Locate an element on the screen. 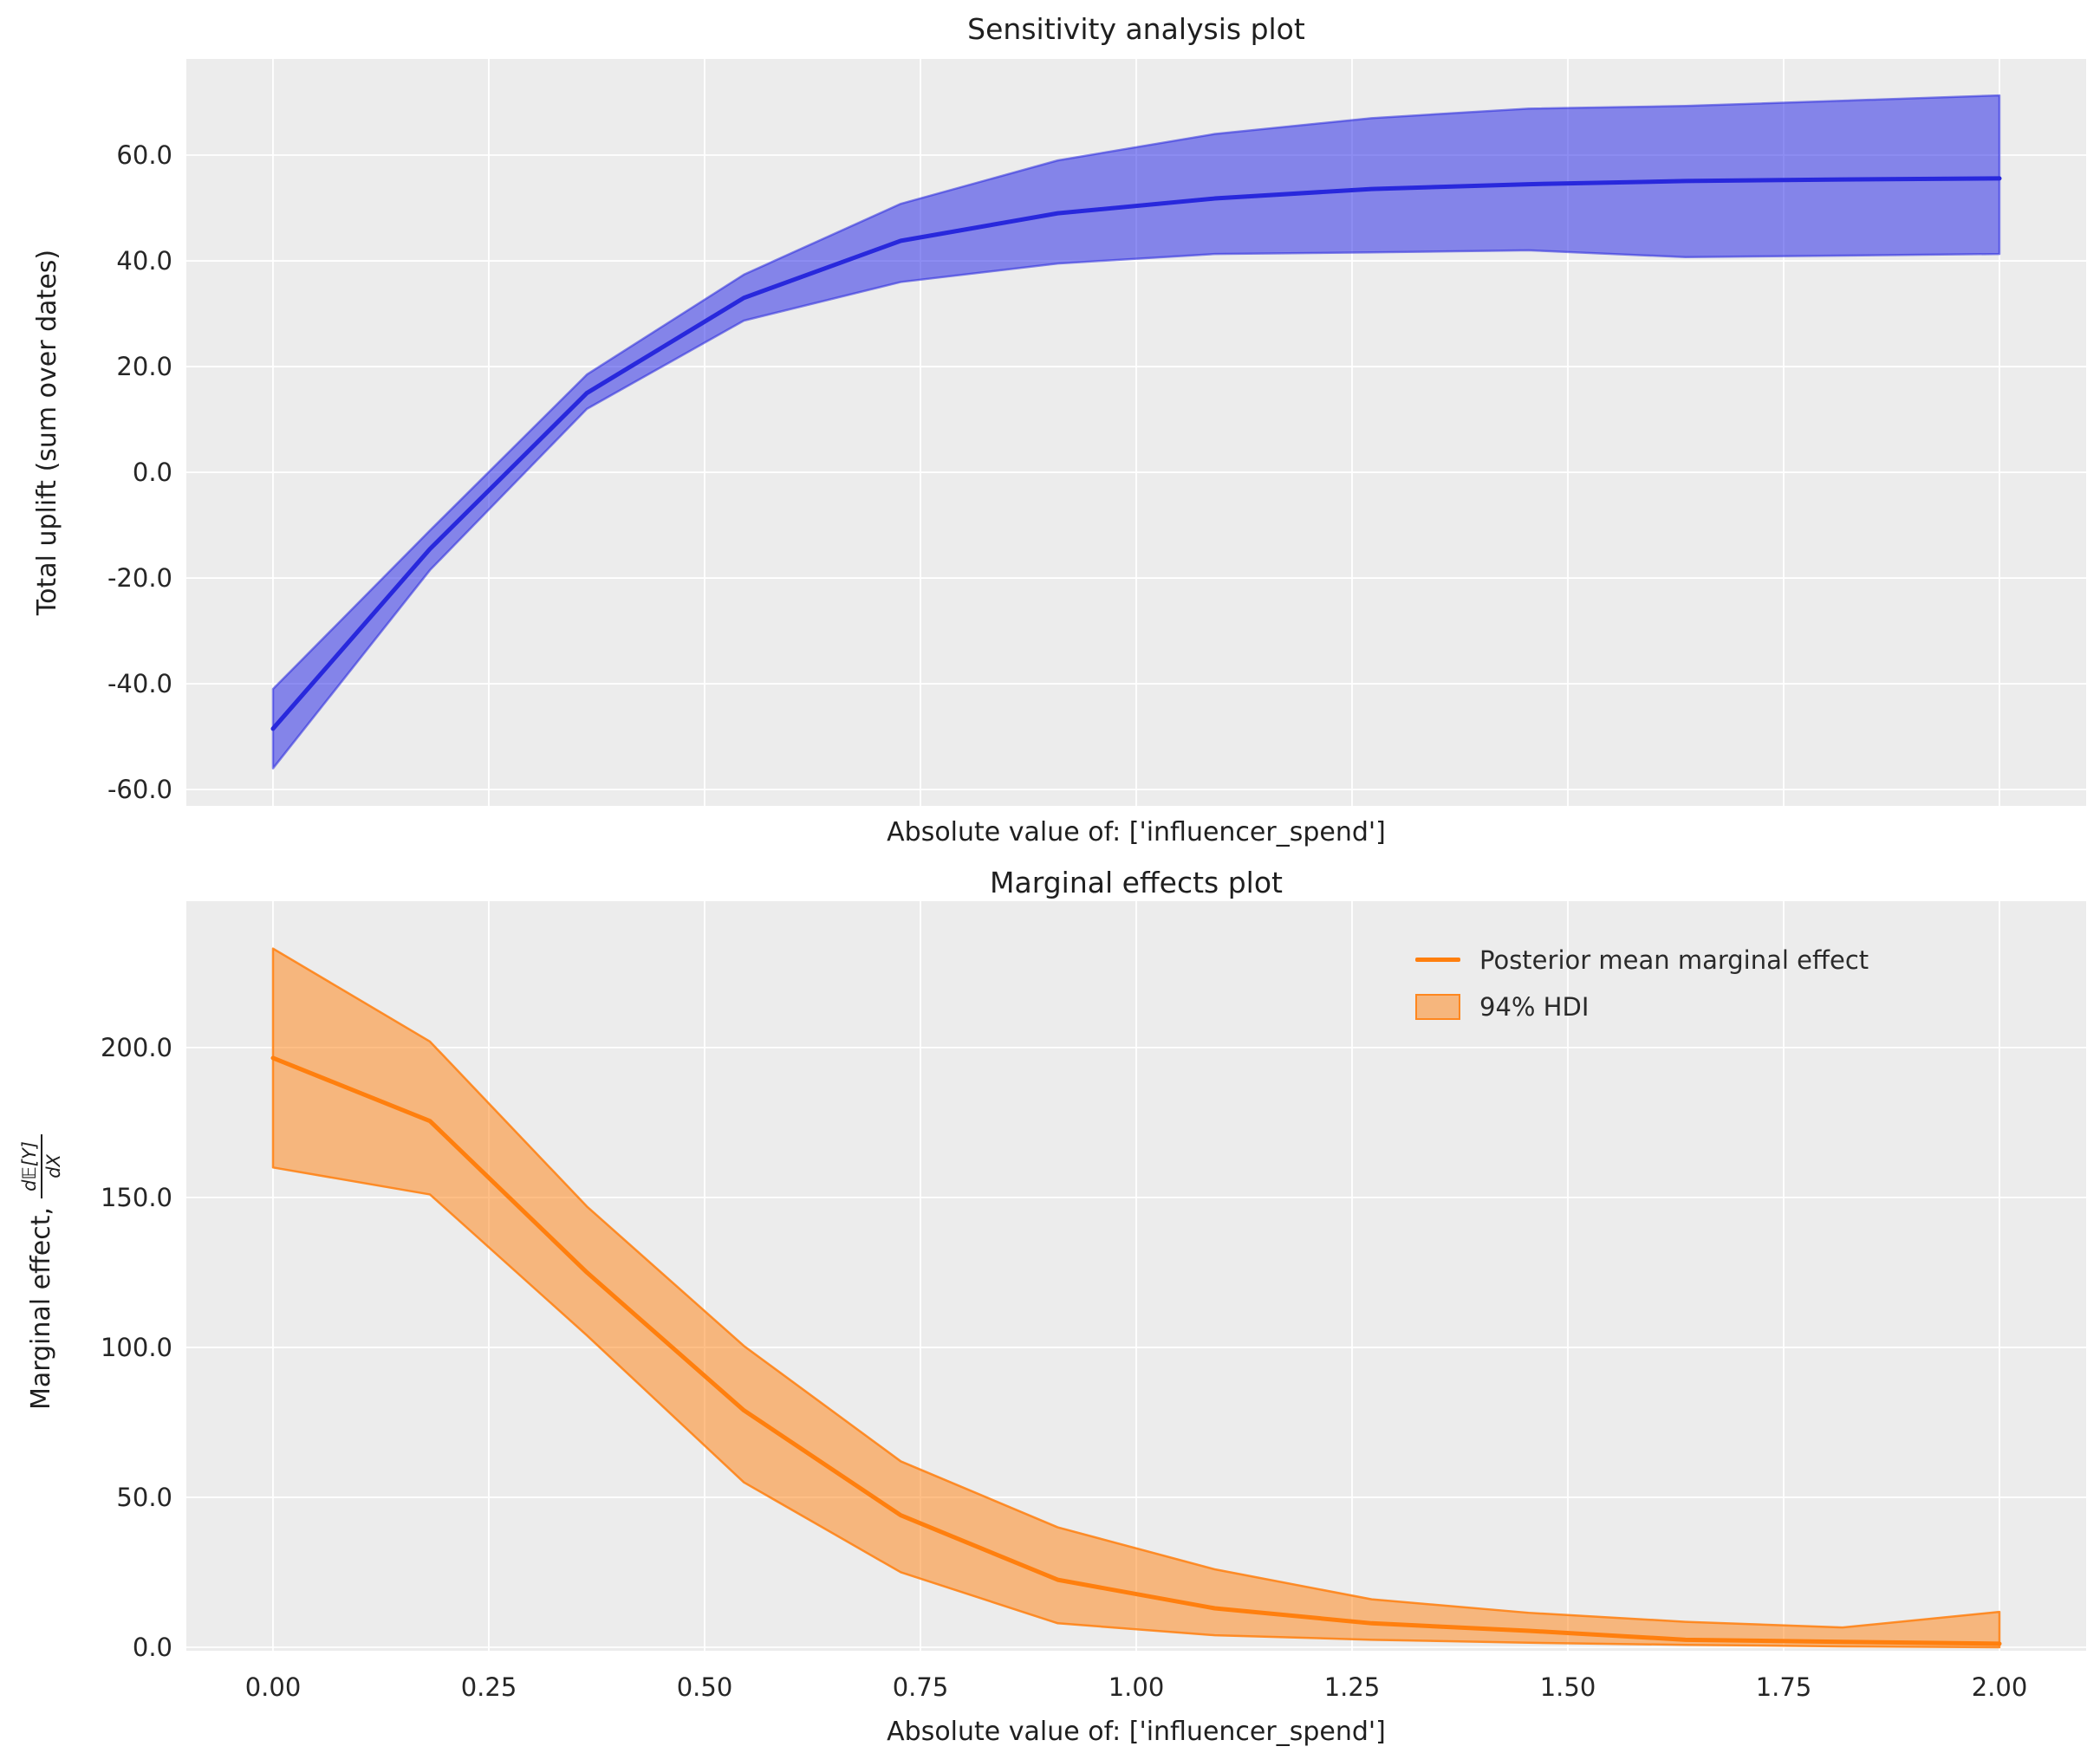 The image size is (2100, 1753). bottom-chart-y-axis-label: Marginal effect, d𝔼[Y] dX is located at coordinates (41, 1272).